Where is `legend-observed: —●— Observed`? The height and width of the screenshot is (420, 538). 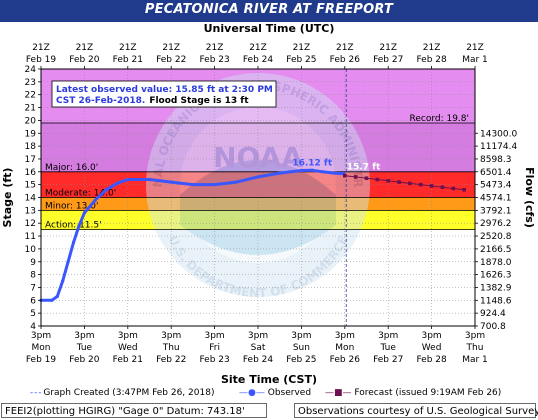
legend-observed: —●— Observed is located at coordinates (275, 393).